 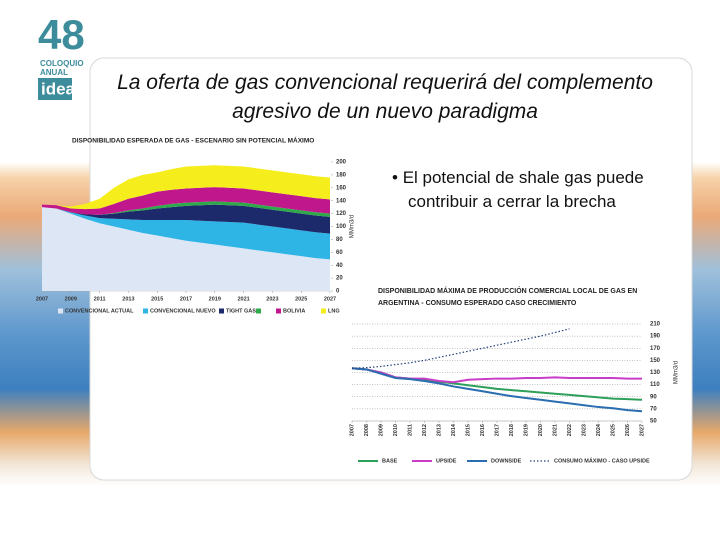 What do you see at coordinates (653, 409) in the screenshot?
I see `y-tick-label: 70` at bounding box center [653, 409].